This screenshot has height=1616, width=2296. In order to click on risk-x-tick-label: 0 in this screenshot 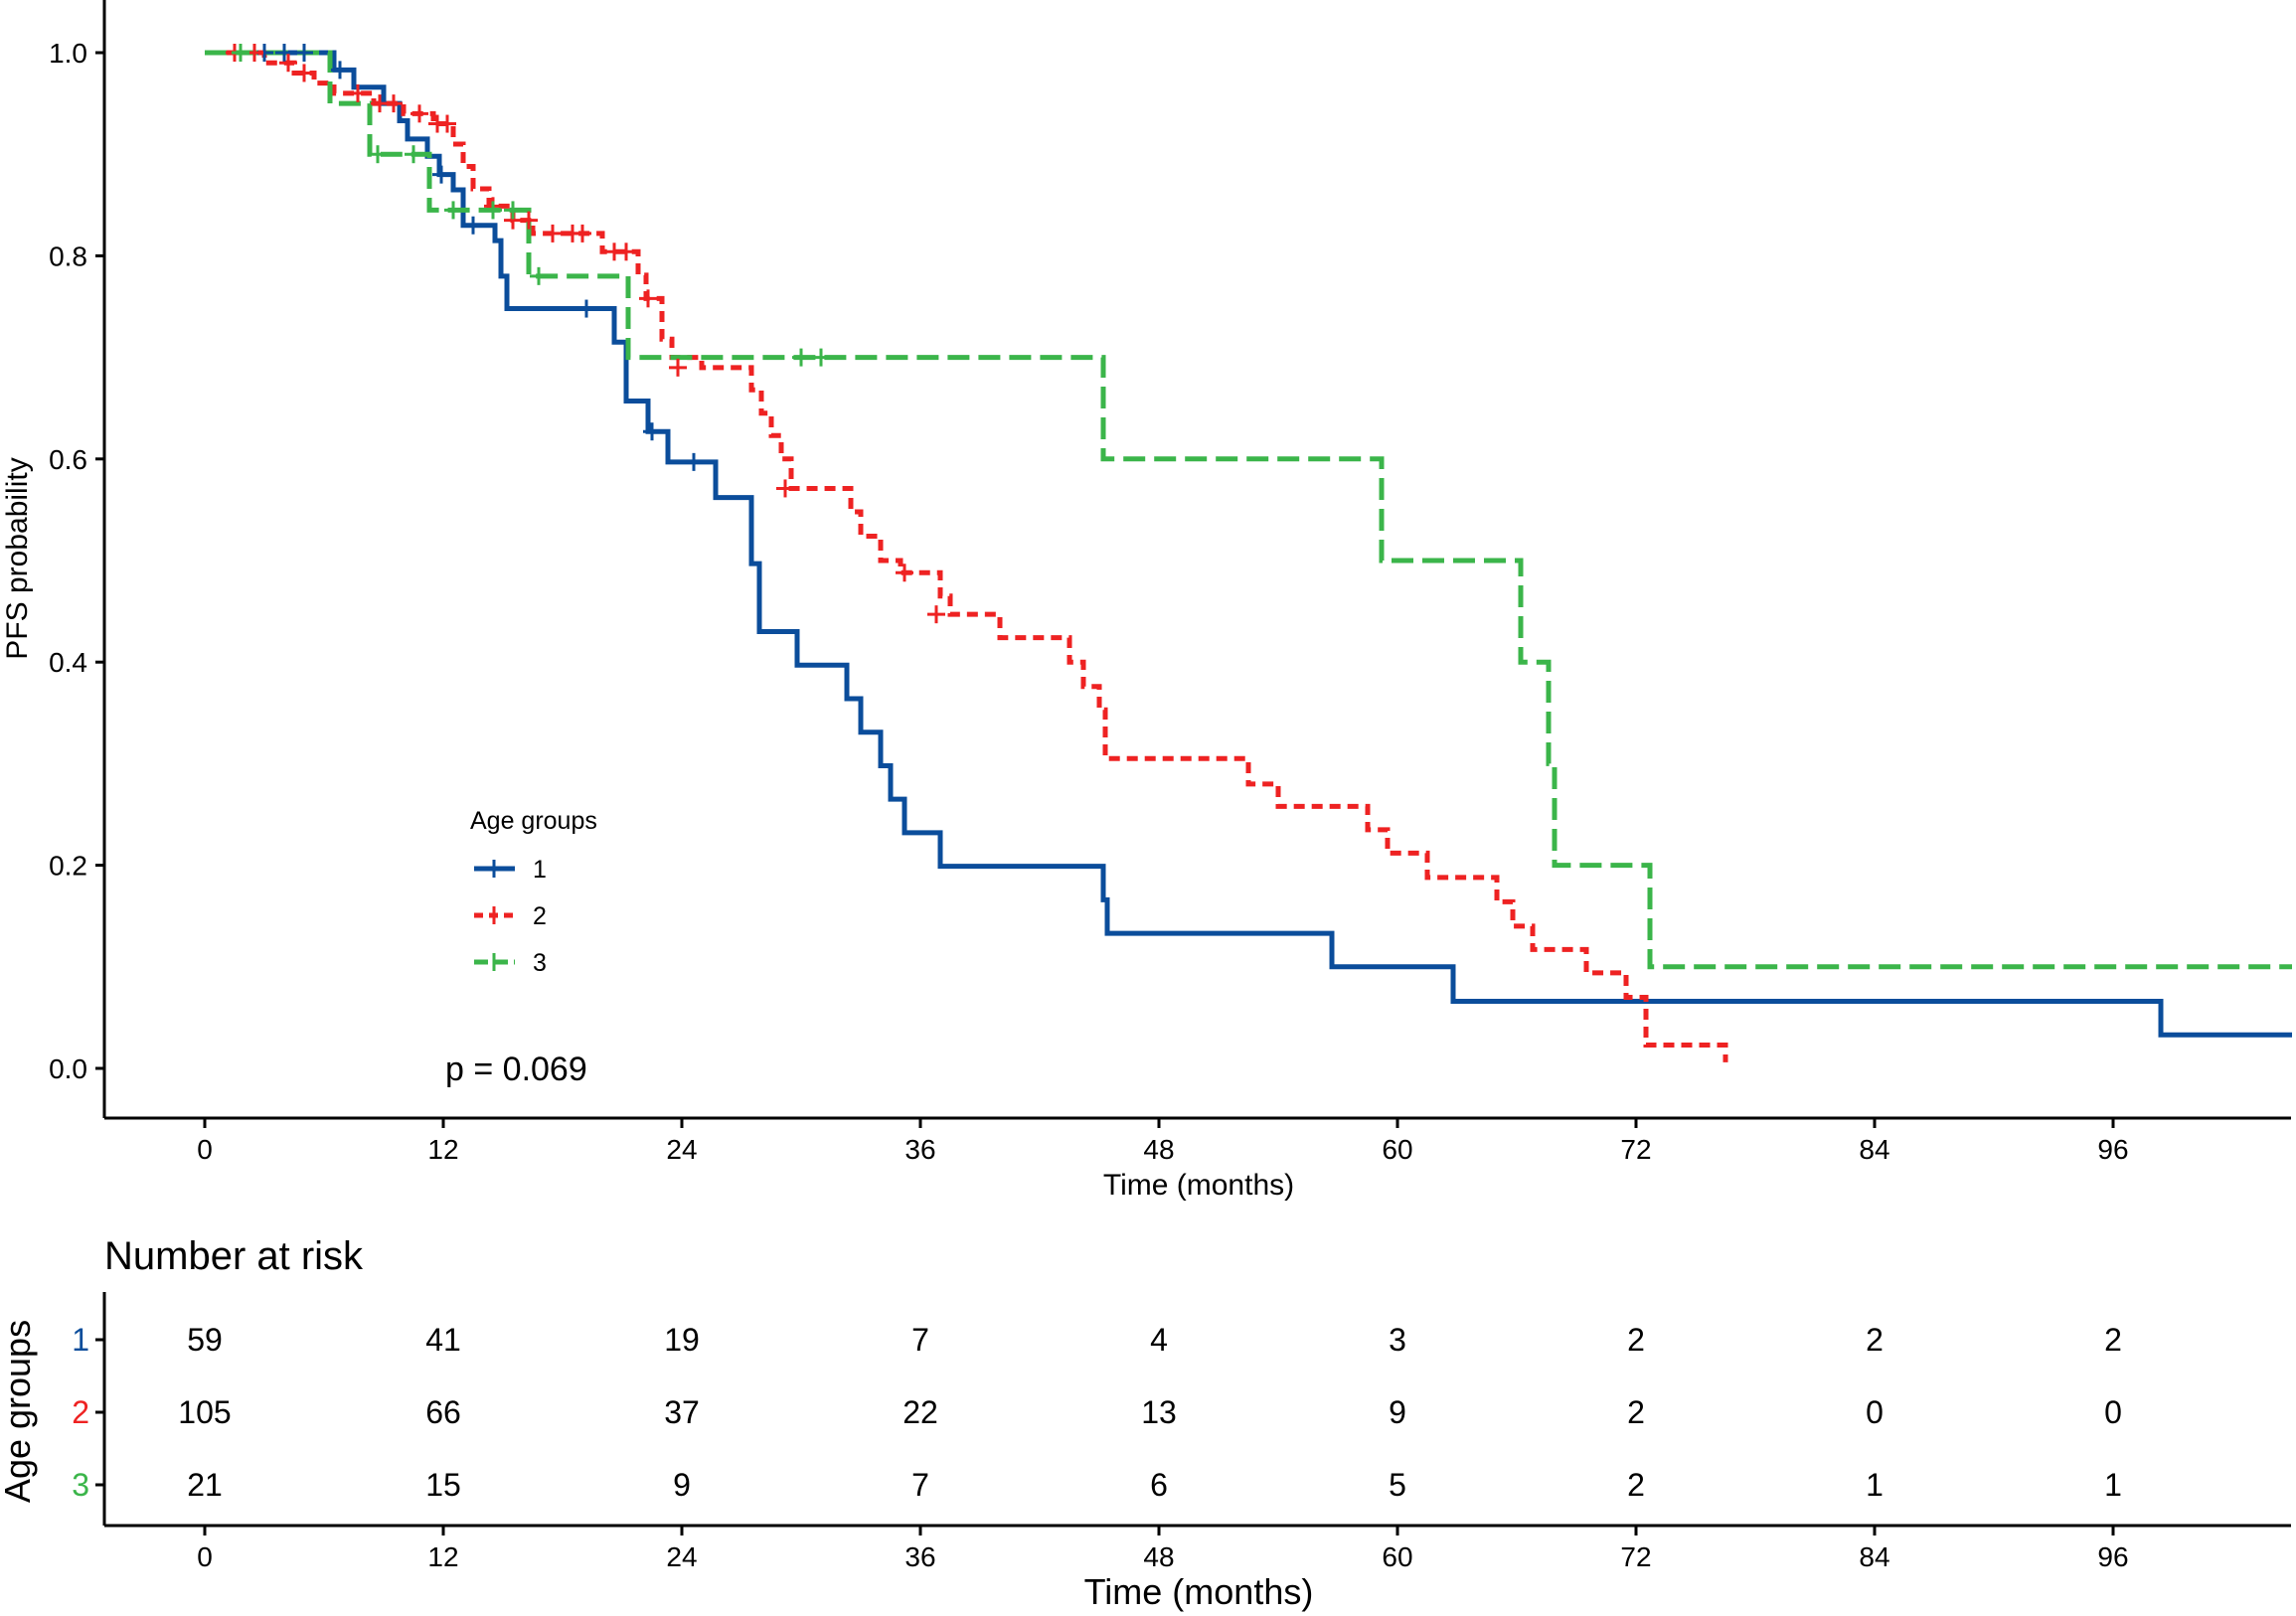, I will do `click(205, 1556)`.